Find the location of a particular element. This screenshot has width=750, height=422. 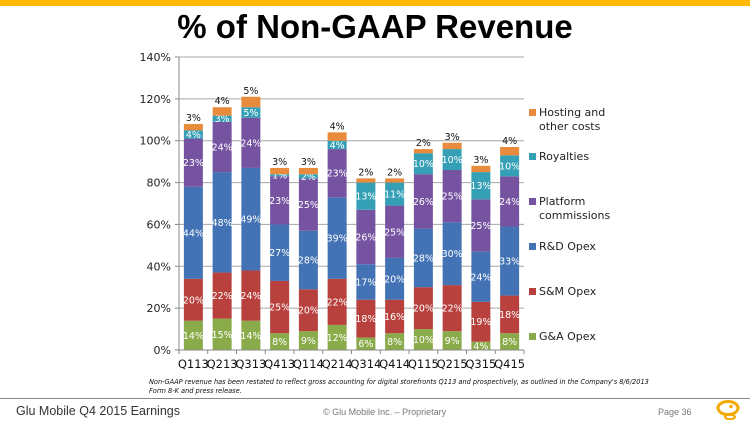

data-label: 6% is located at coordinates (365, 344).